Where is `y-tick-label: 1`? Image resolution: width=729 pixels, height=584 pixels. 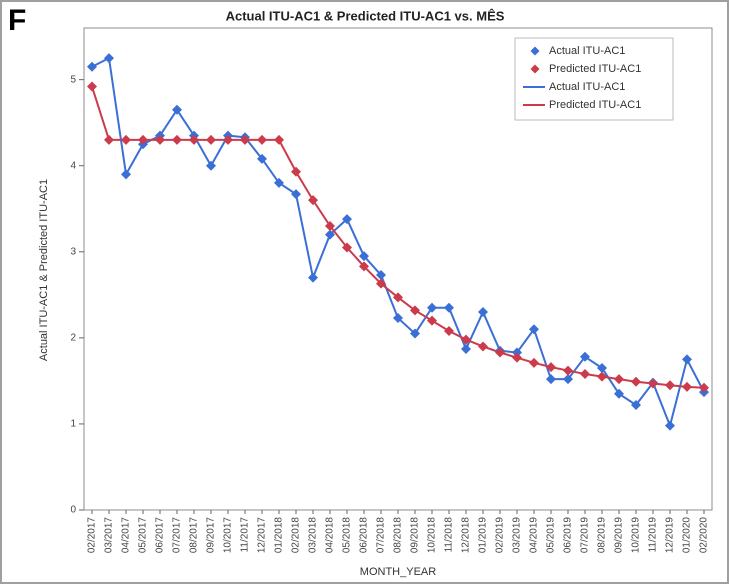 y-tick-label: 1 is located at coordinates (73, 424).